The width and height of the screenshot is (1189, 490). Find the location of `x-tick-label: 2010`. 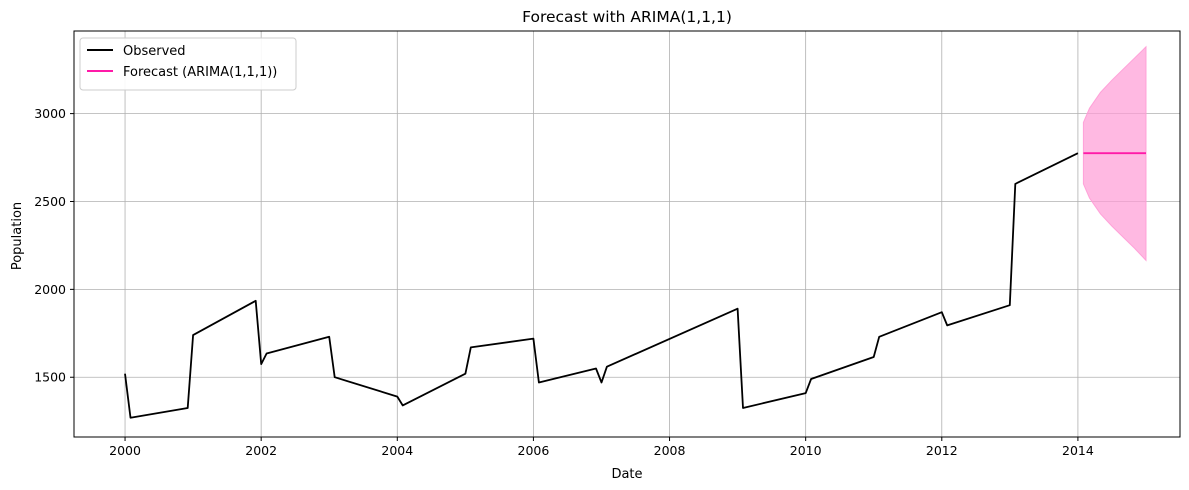

x-tick-label: 2010 is located at coordinates (806, 450).